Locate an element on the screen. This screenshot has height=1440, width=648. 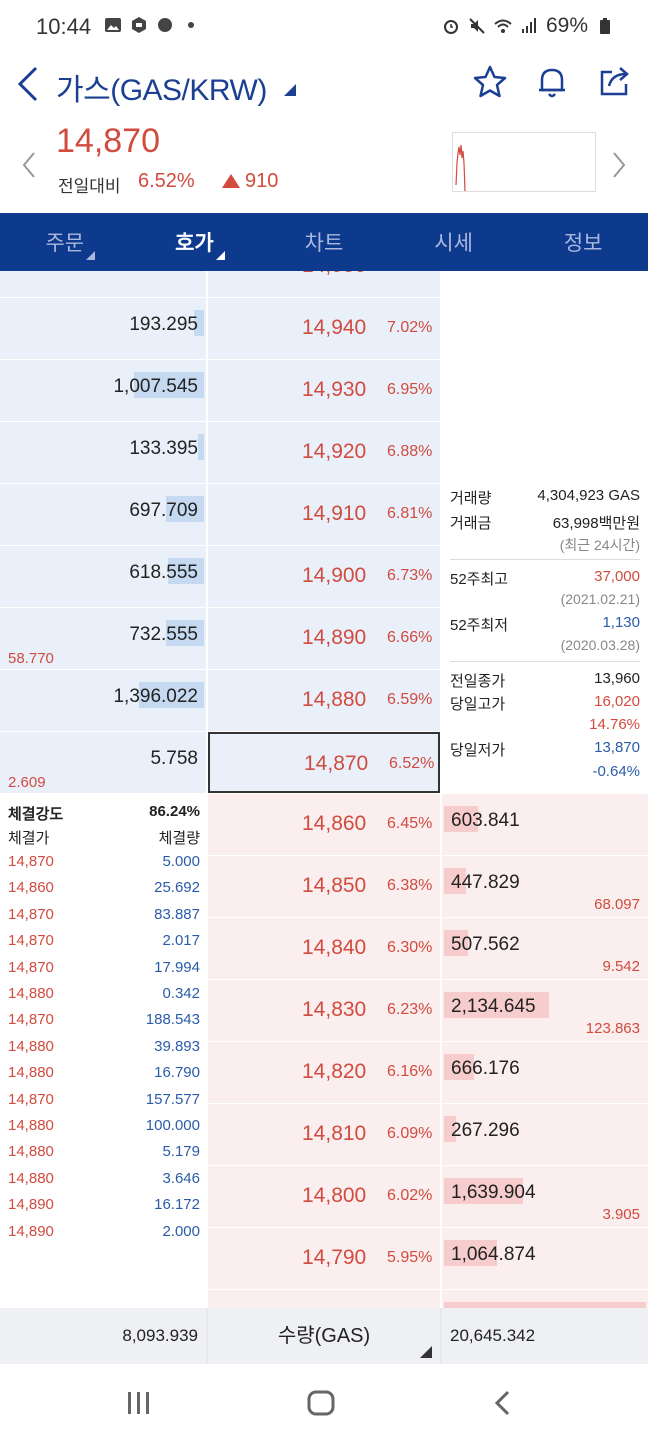
chevron-left-icon is located at coordinates (29, 165).